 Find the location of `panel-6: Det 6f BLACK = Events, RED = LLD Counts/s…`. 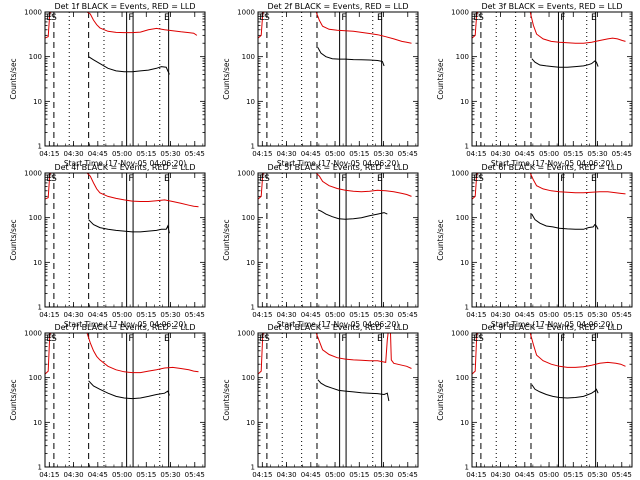

panel-6: Det 6f BLACK = Events, RED = LLD Counts/s… is located at coordinates (534, 246).